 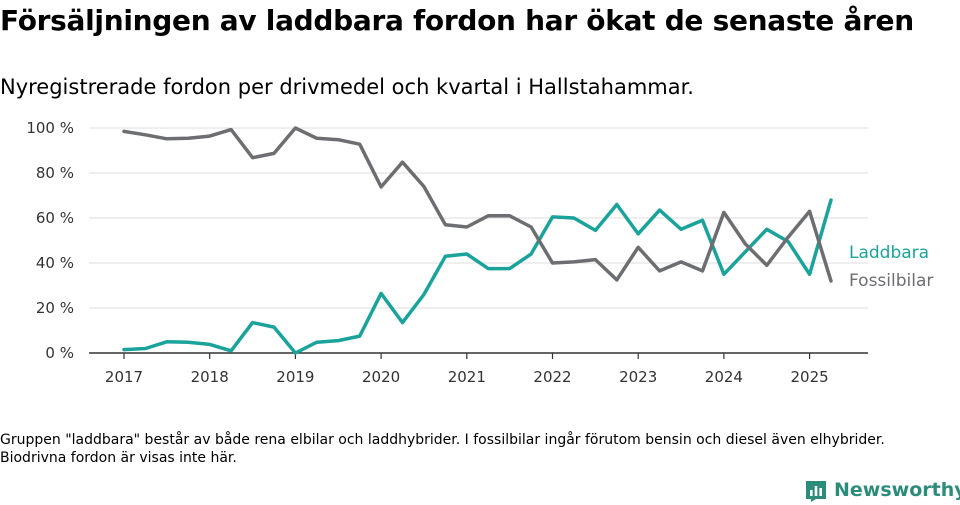 I want to click on x-tick-label: 2022, so click(x=552, y=377).